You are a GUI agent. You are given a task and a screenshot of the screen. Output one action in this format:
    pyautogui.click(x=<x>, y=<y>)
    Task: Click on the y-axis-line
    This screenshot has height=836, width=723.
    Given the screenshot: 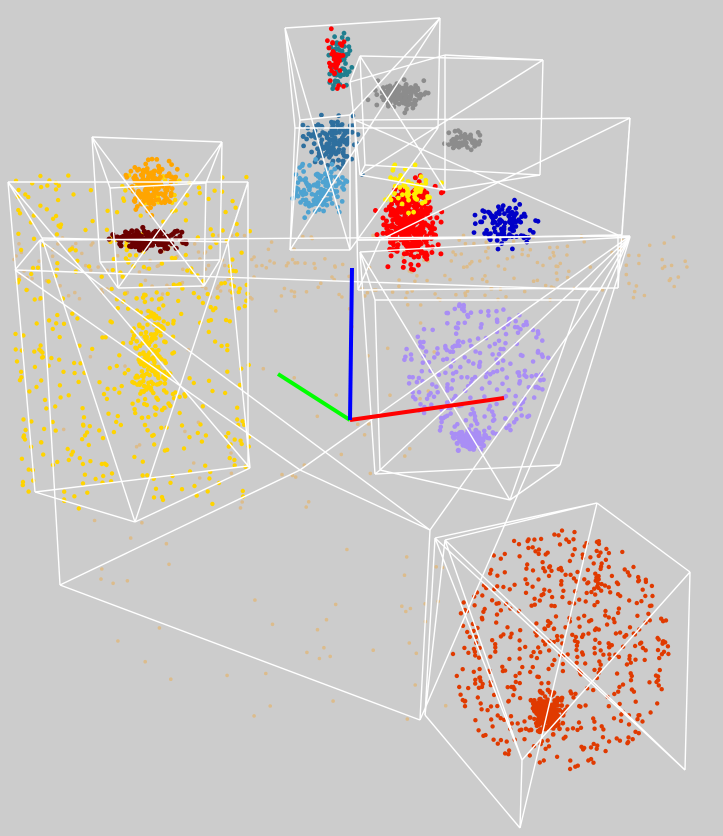 What is the action you would take?
    pyautogui.click(x=314, y=397)
    